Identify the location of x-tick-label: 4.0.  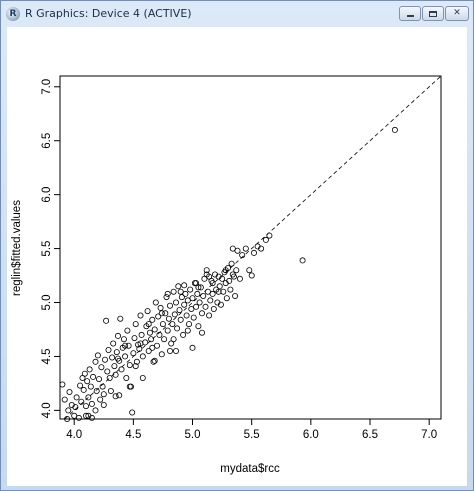
(74, 435).